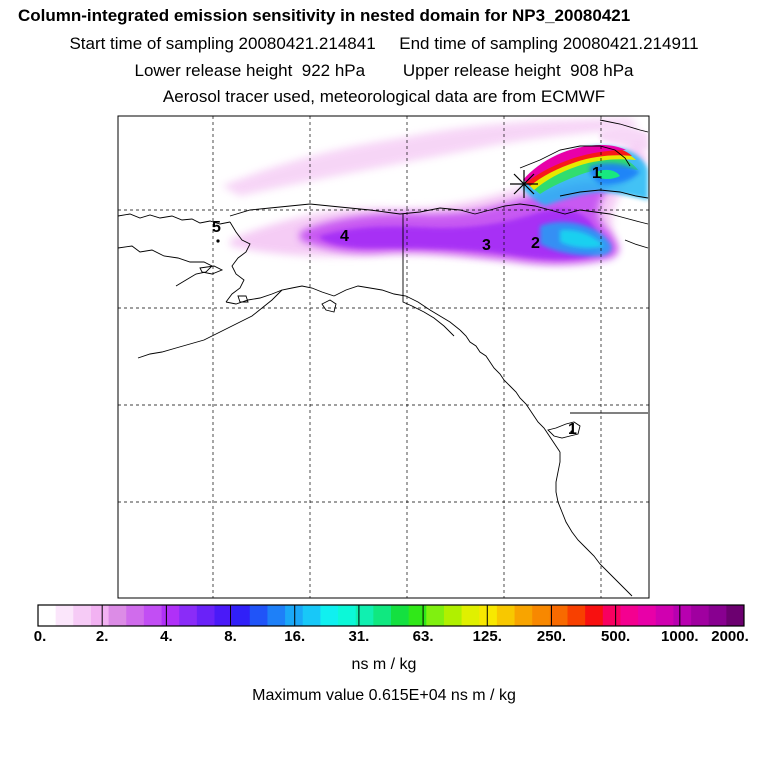 The height and width of the screenshot is (768, 768). Describe the element at coordinates (524, 184) in the screenshot. I see `release-point-star-icon` at that location.